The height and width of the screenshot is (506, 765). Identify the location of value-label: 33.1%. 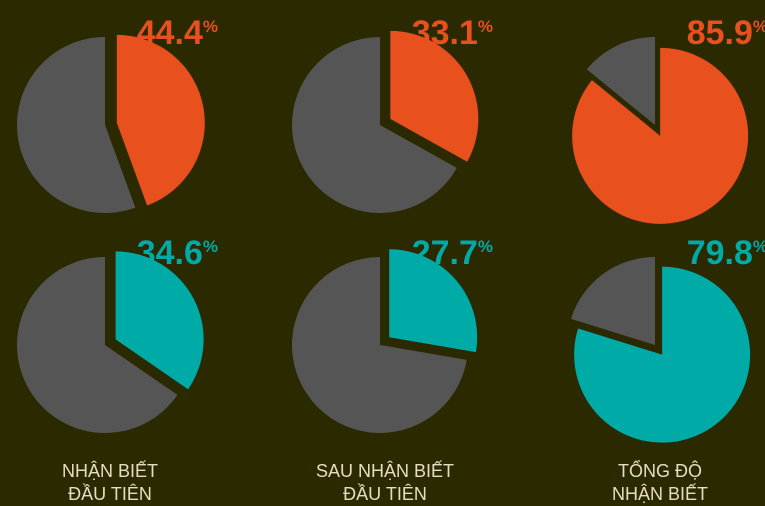
(452, 33).